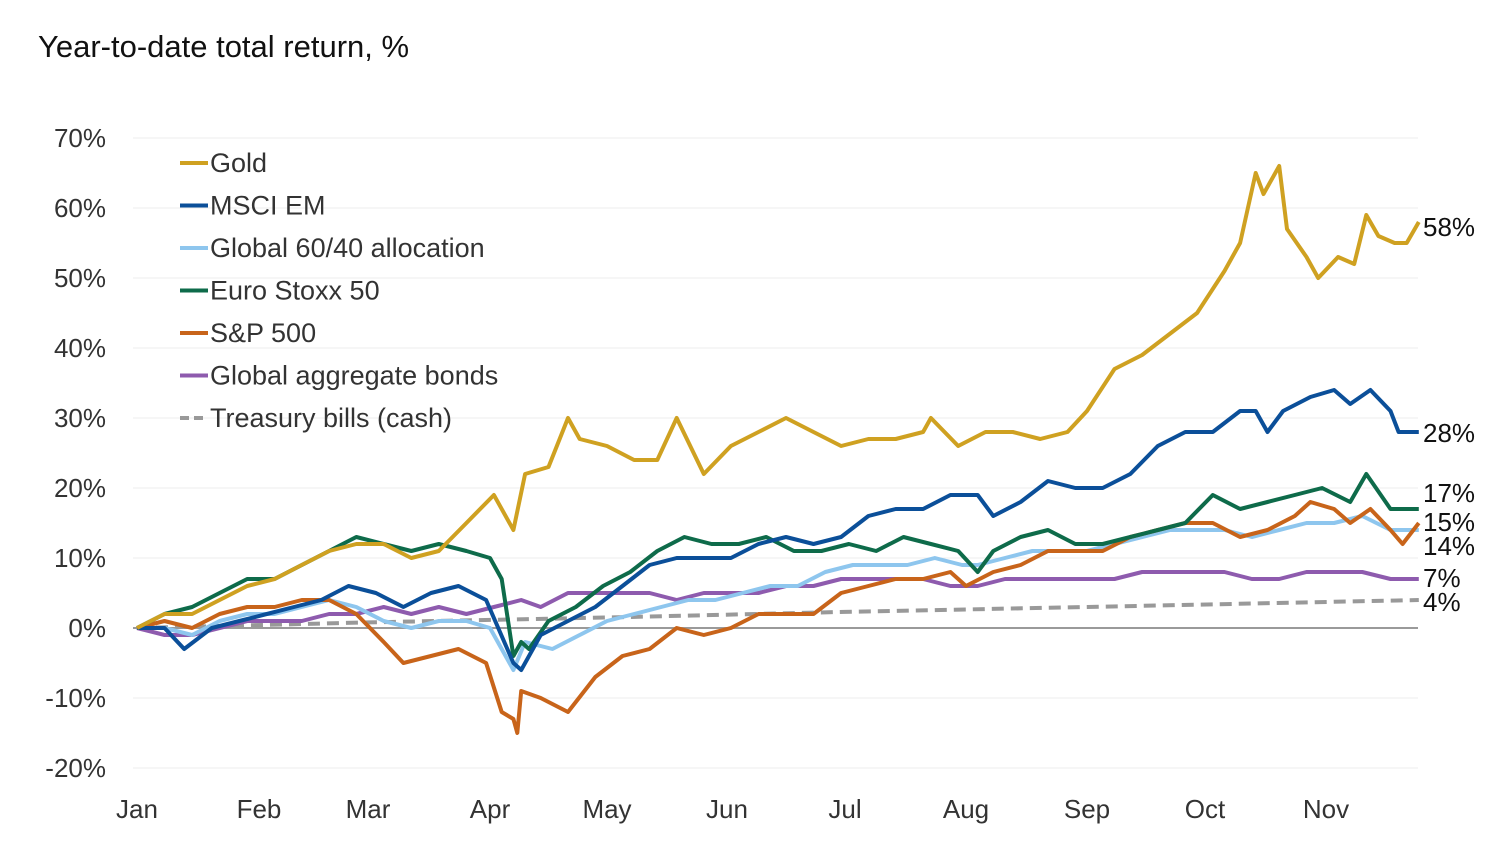 Image resolution: width=1504 pixels, height=862 pixels. Describe the element at coordinates (137, 809) in the screenshot. I see `x-tick-label: Jan` at that location.